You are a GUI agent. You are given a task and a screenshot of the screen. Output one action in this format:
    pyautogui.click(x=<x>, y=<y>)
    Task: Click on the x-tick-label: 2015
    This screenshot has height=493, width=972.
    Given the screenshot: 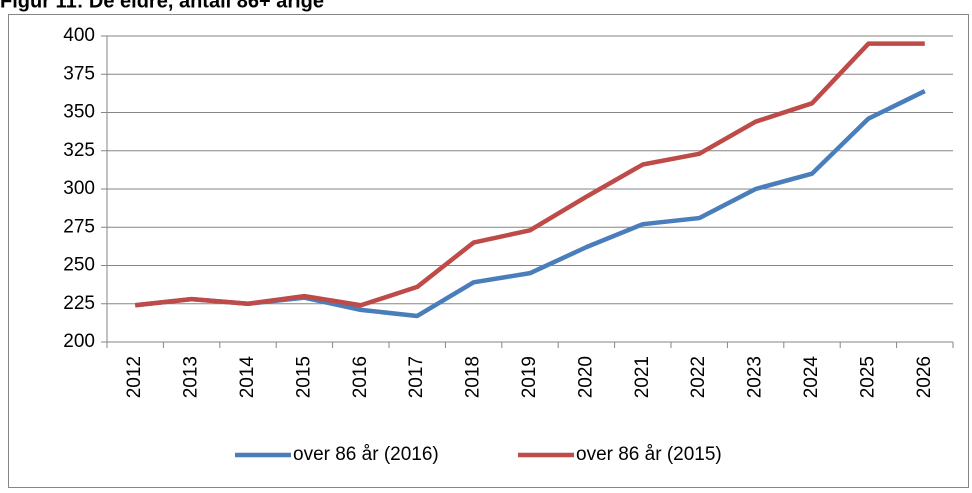 What is the action you would take?
    pyautogui.click(x=303, y=377)
    